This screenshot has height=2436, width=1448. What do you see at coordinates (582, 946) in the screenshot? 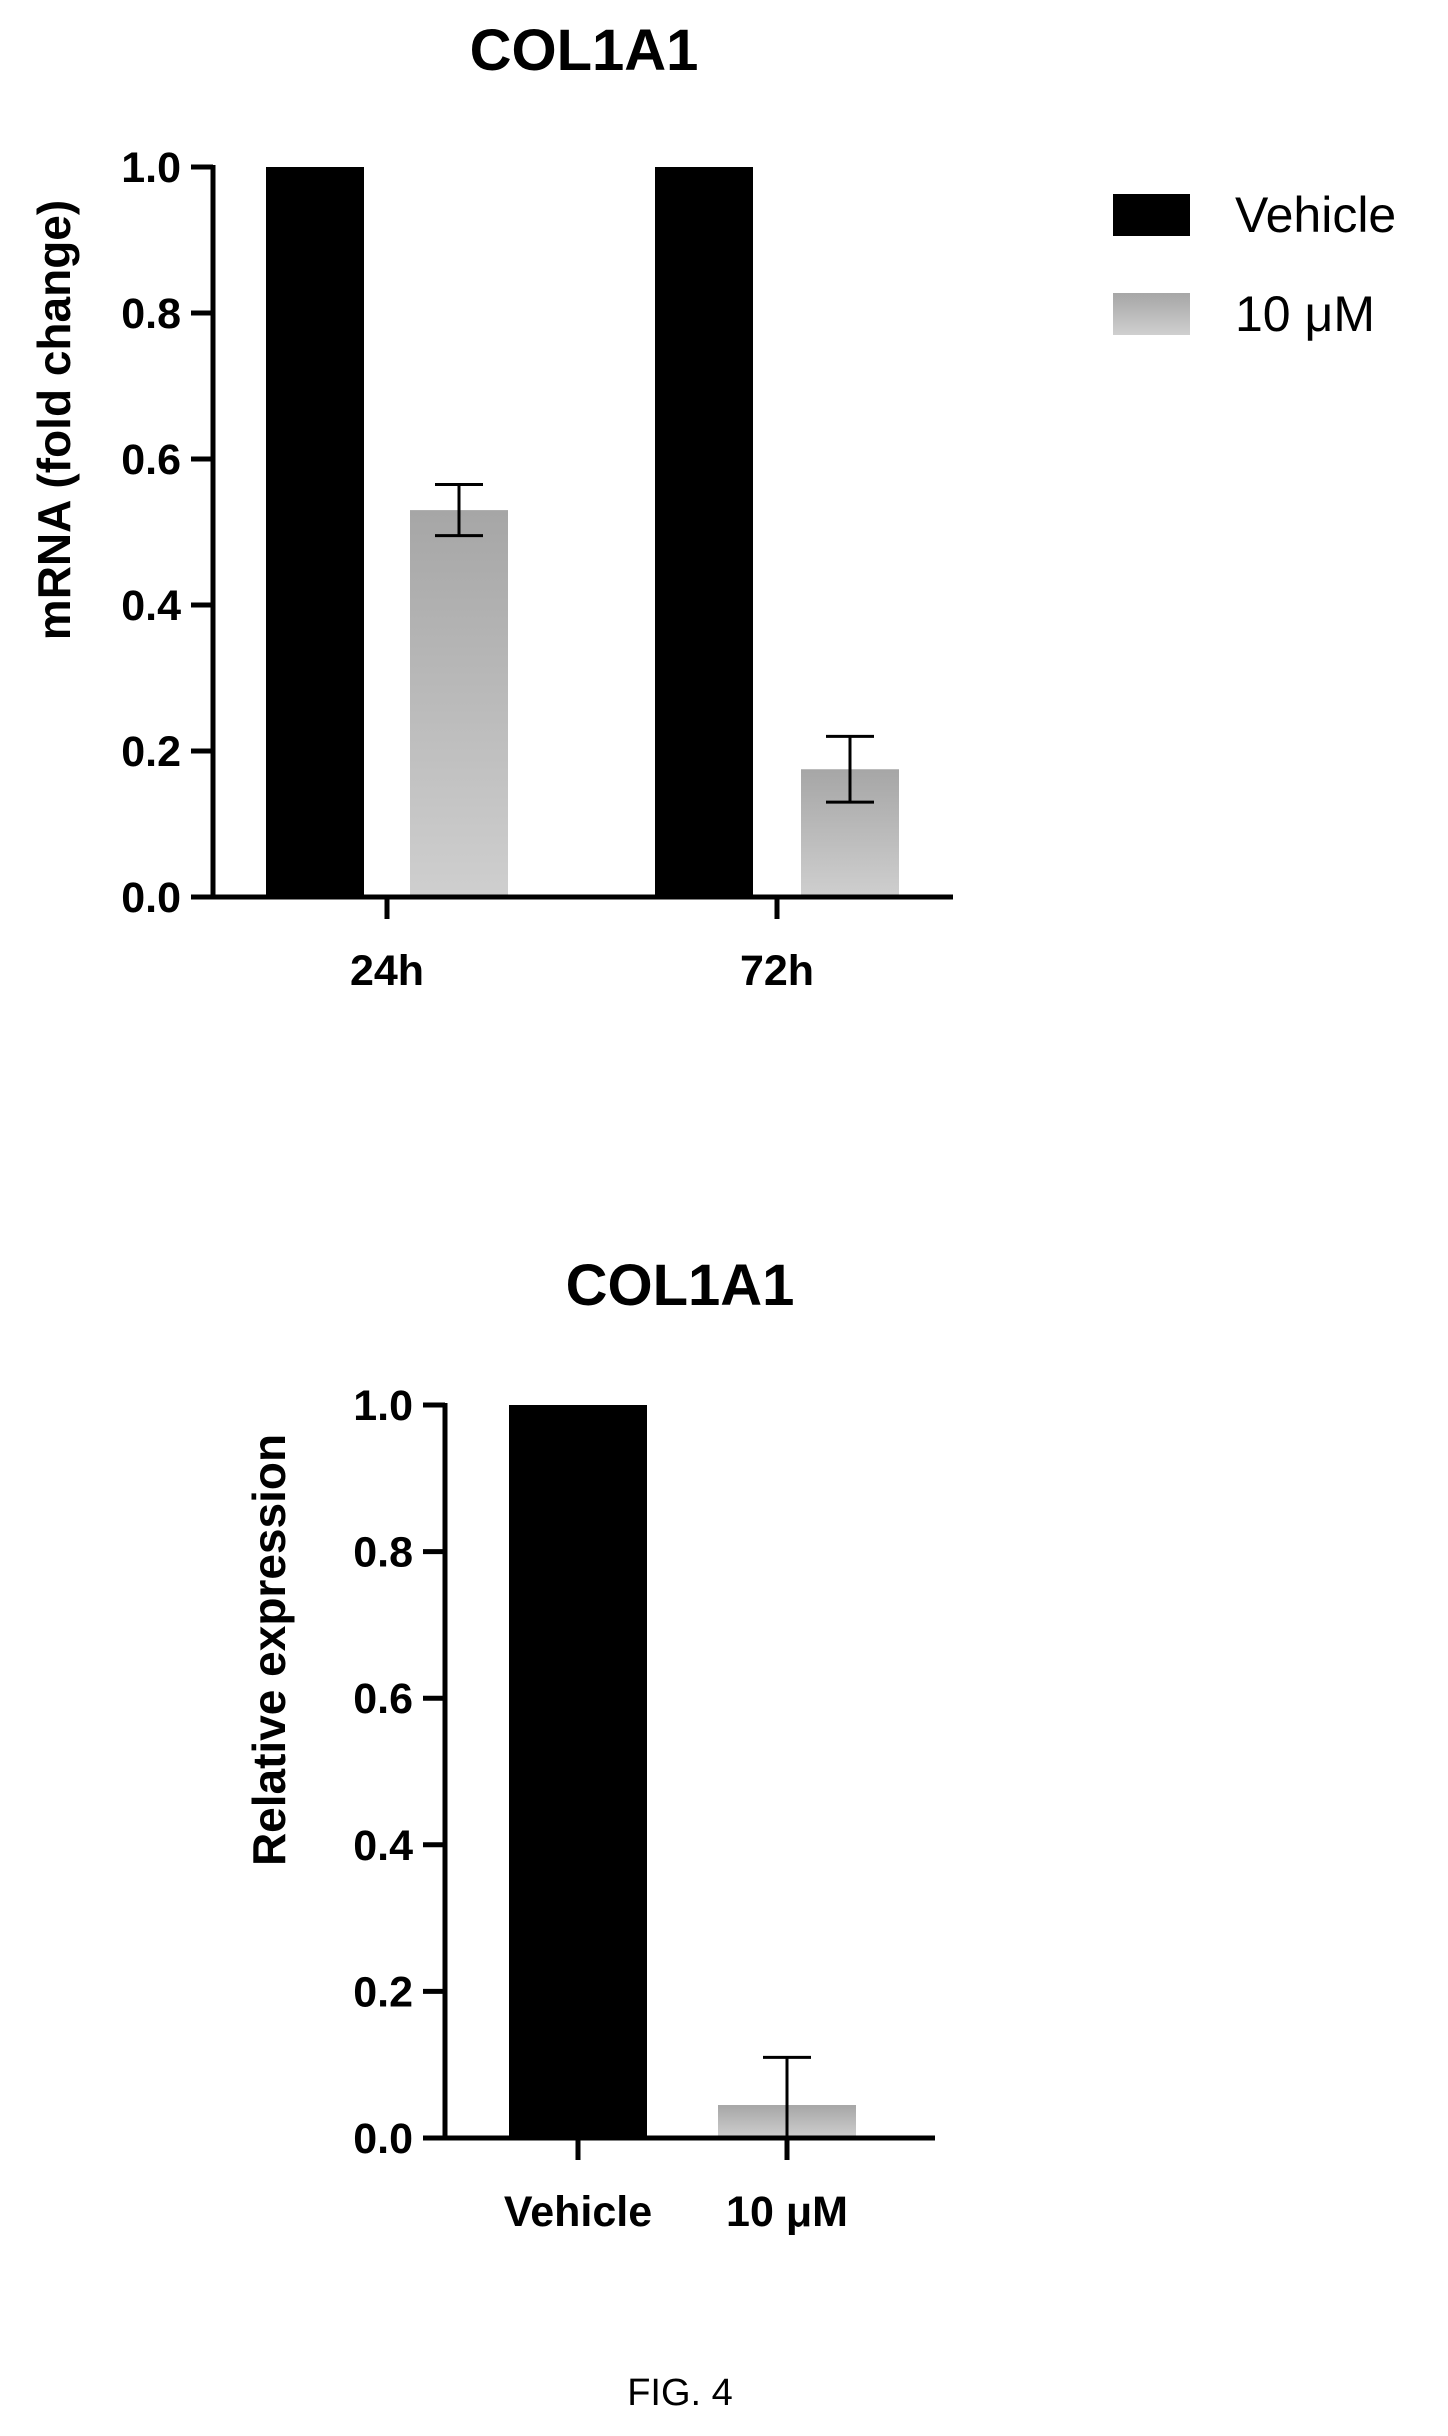
I see `chart-top-x-ticks: 24h 72h` at bounding box center [582, 946].